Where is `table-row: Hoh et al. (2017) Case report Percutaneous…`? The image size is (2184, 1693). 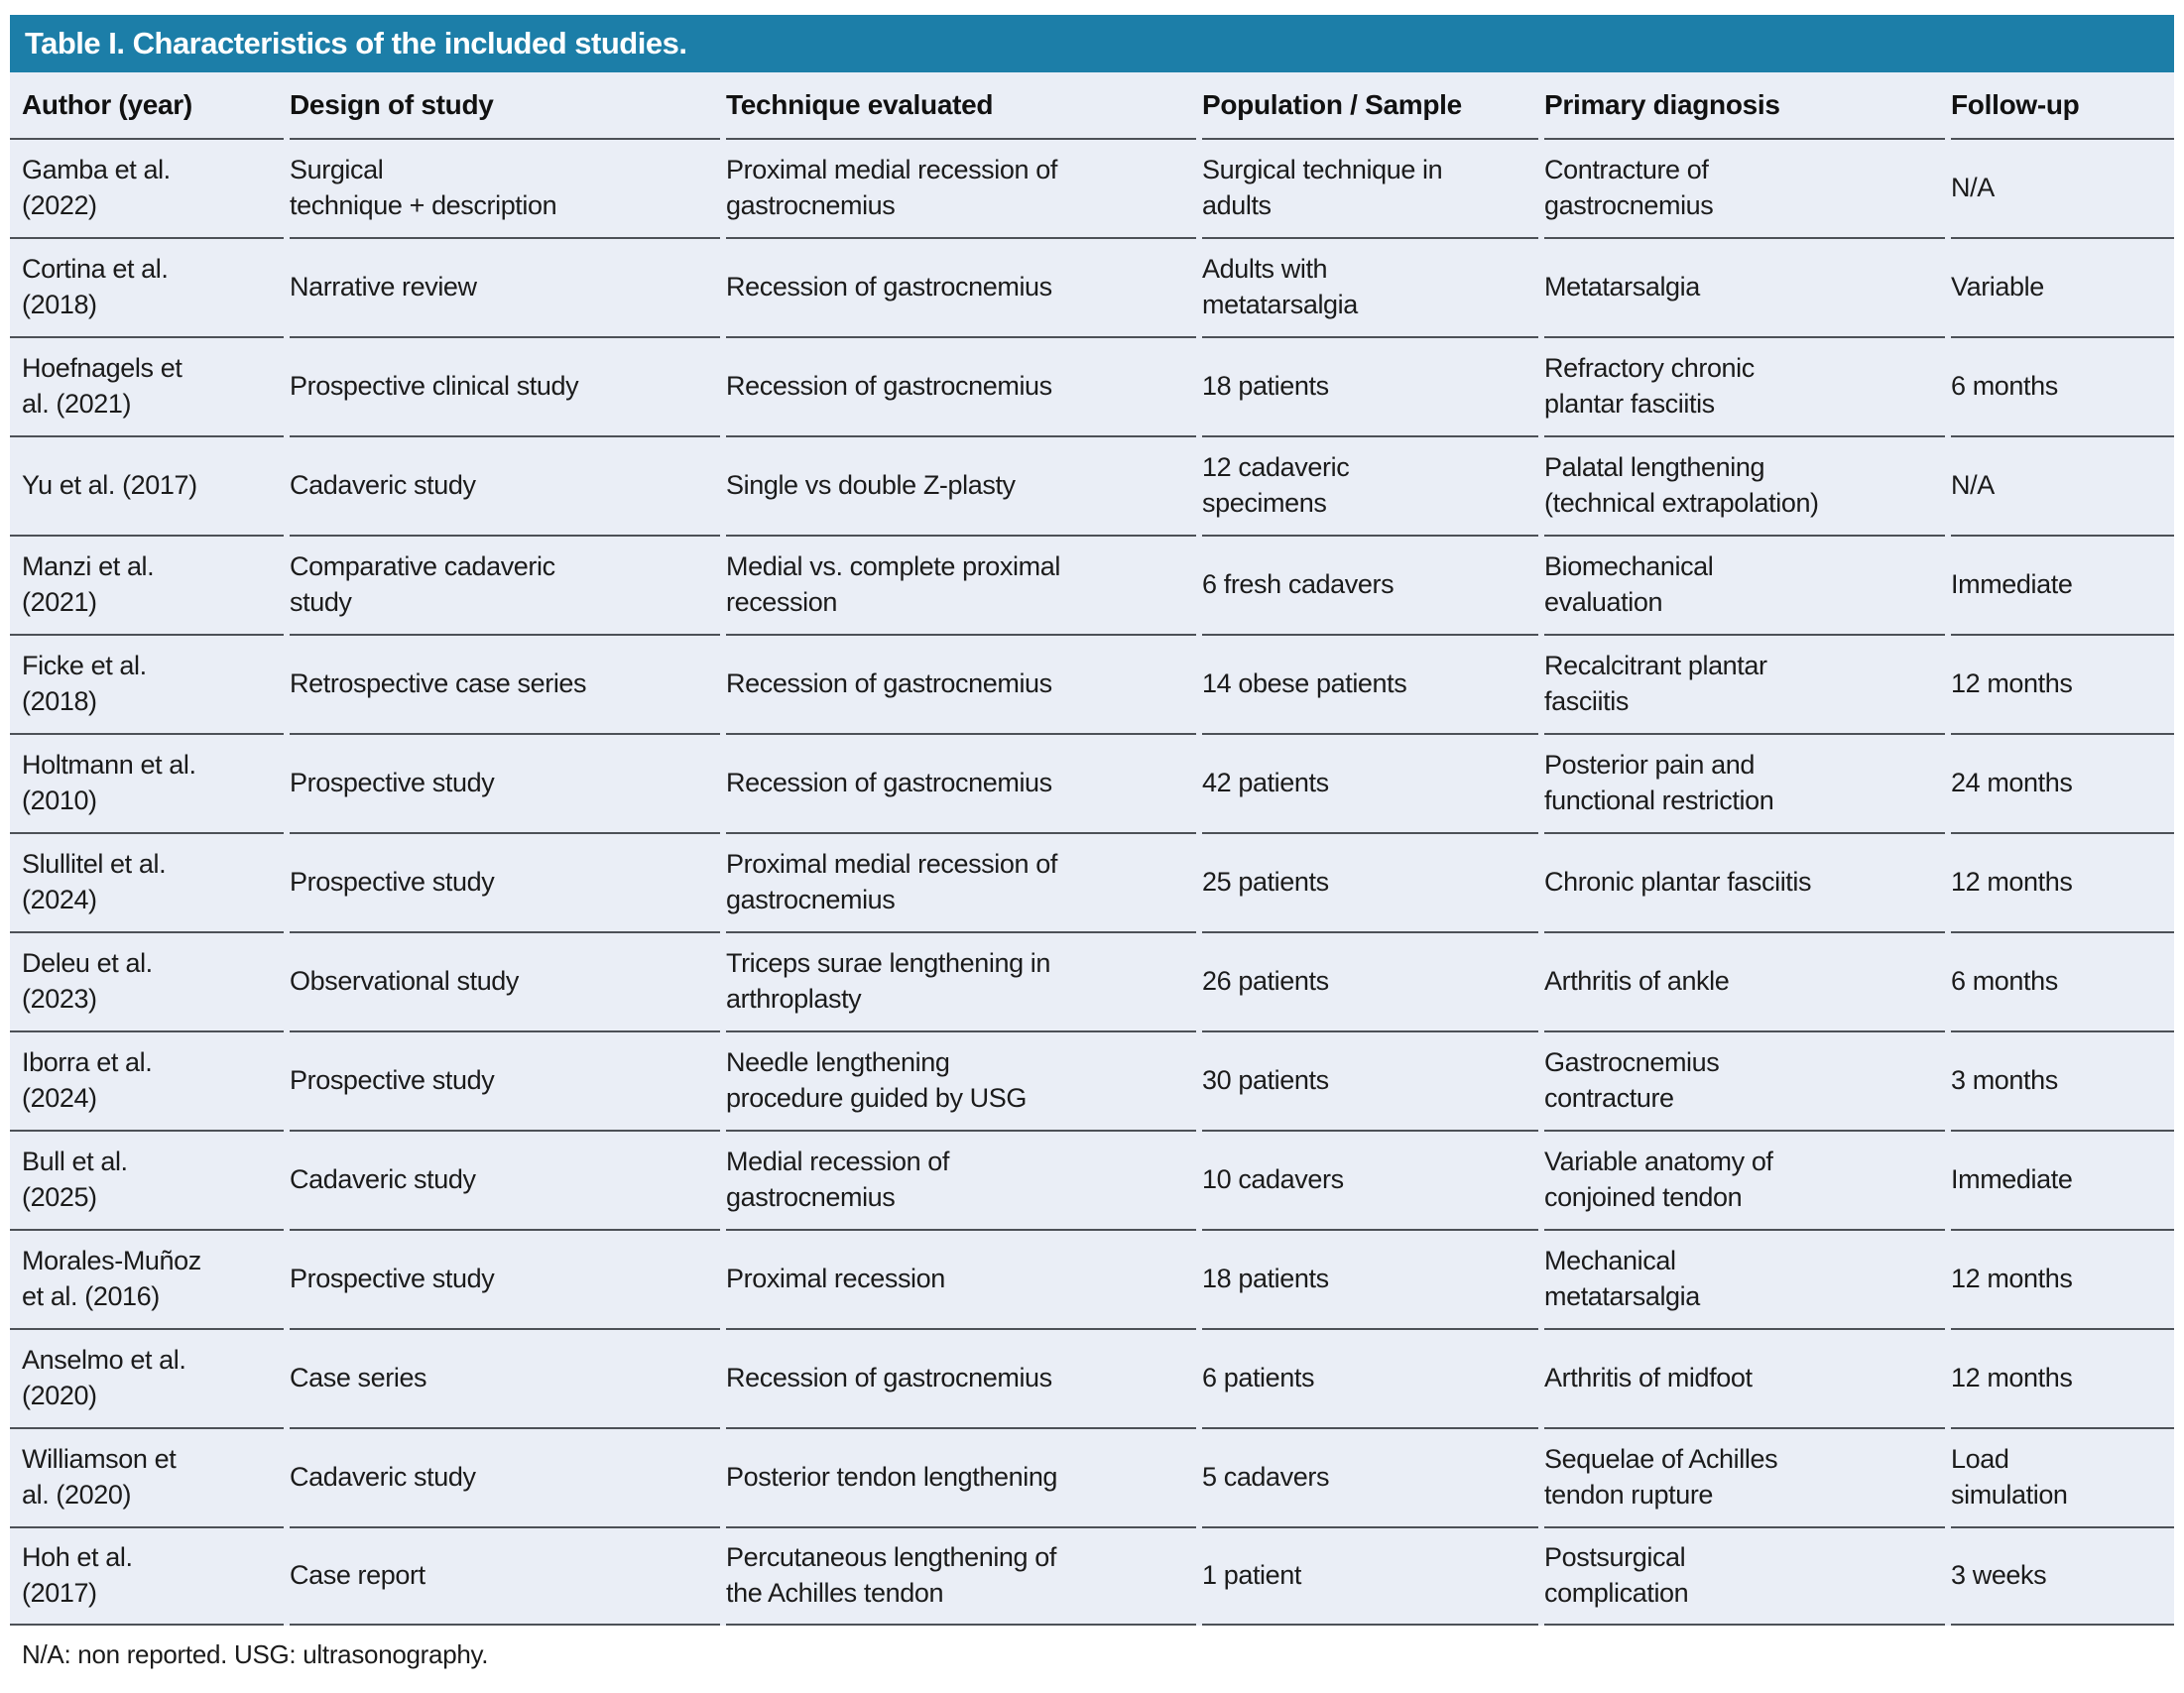 table-row: Hoh et al. (2017) Case report Percutaneous… is located at coordinates (1092, 1576).